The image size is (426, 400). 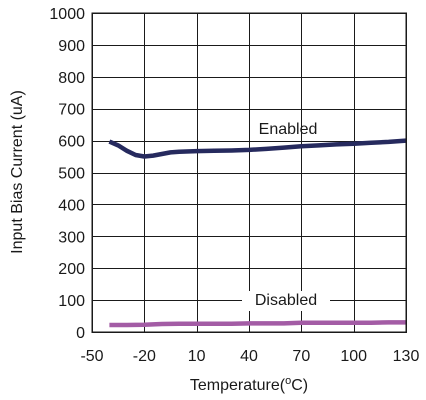 I want to click on y-tick-labels: 0 100 200 300 400 500 600 700 800 900 1000, so click(x=67, y=174).